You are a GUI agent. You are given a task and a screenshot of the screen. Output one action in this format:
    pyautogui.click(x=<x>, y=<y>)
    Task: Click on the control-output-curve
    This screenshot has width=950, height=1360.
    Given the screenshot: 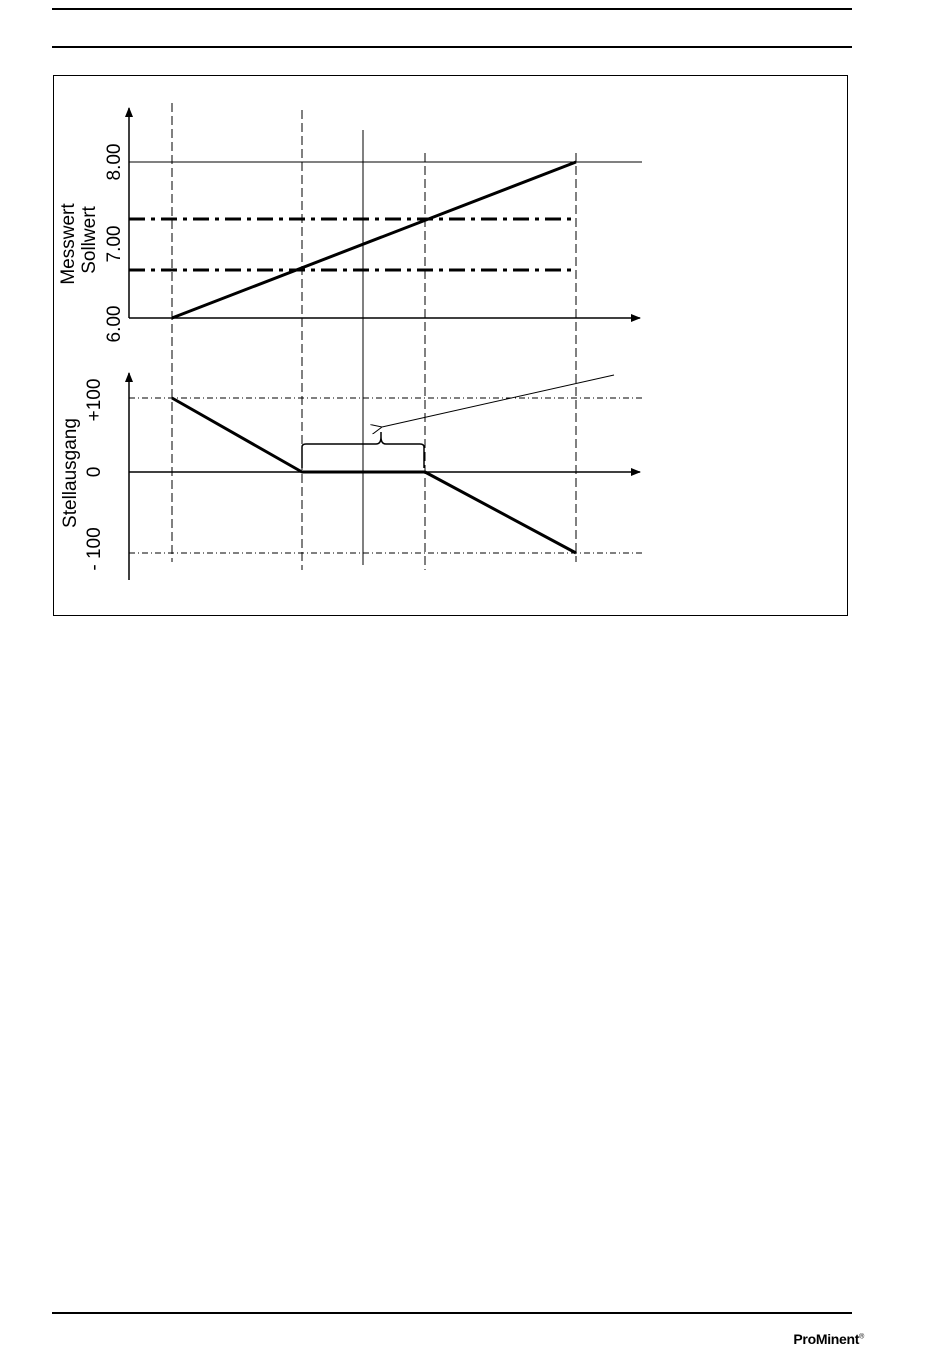 What is the action you would take?
    pyautogui.click(x=374, y=475)
    